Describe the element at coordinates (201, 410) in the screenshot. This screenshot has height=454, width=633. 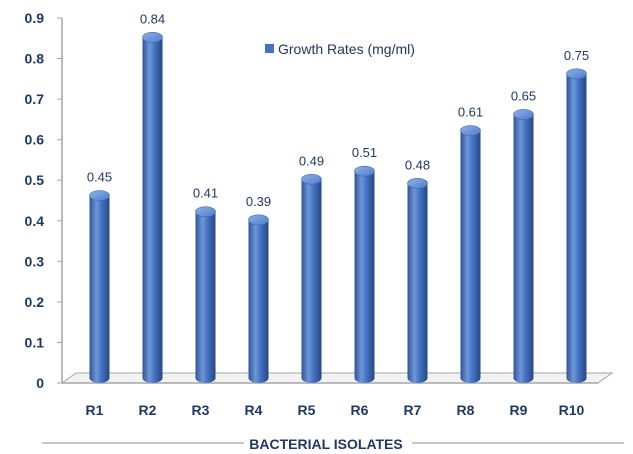
I see `x-tick-label: R3` at that location.